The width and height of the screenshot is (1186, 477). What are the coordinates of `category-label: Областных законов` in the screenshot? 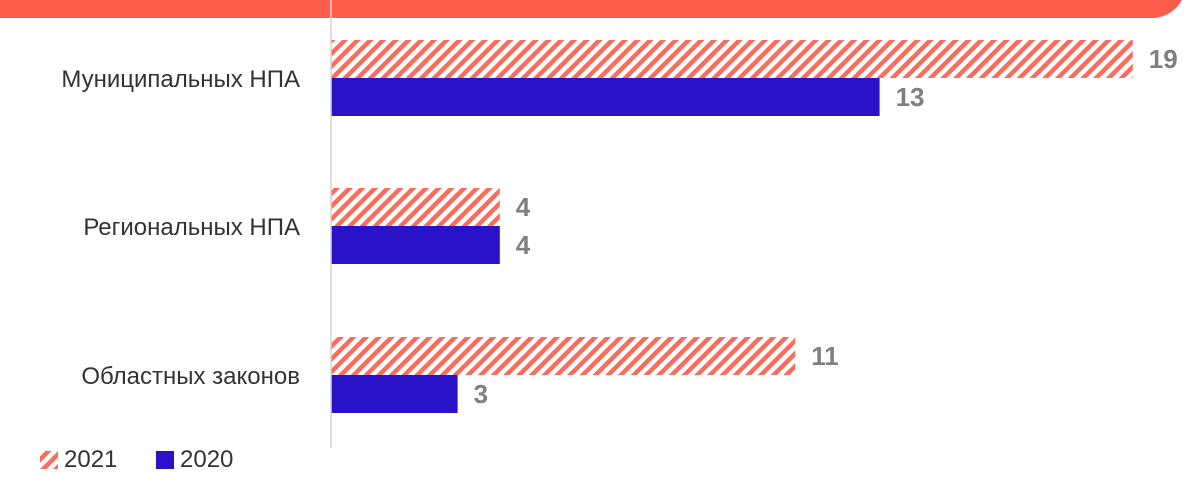 It's located at (190, 376).